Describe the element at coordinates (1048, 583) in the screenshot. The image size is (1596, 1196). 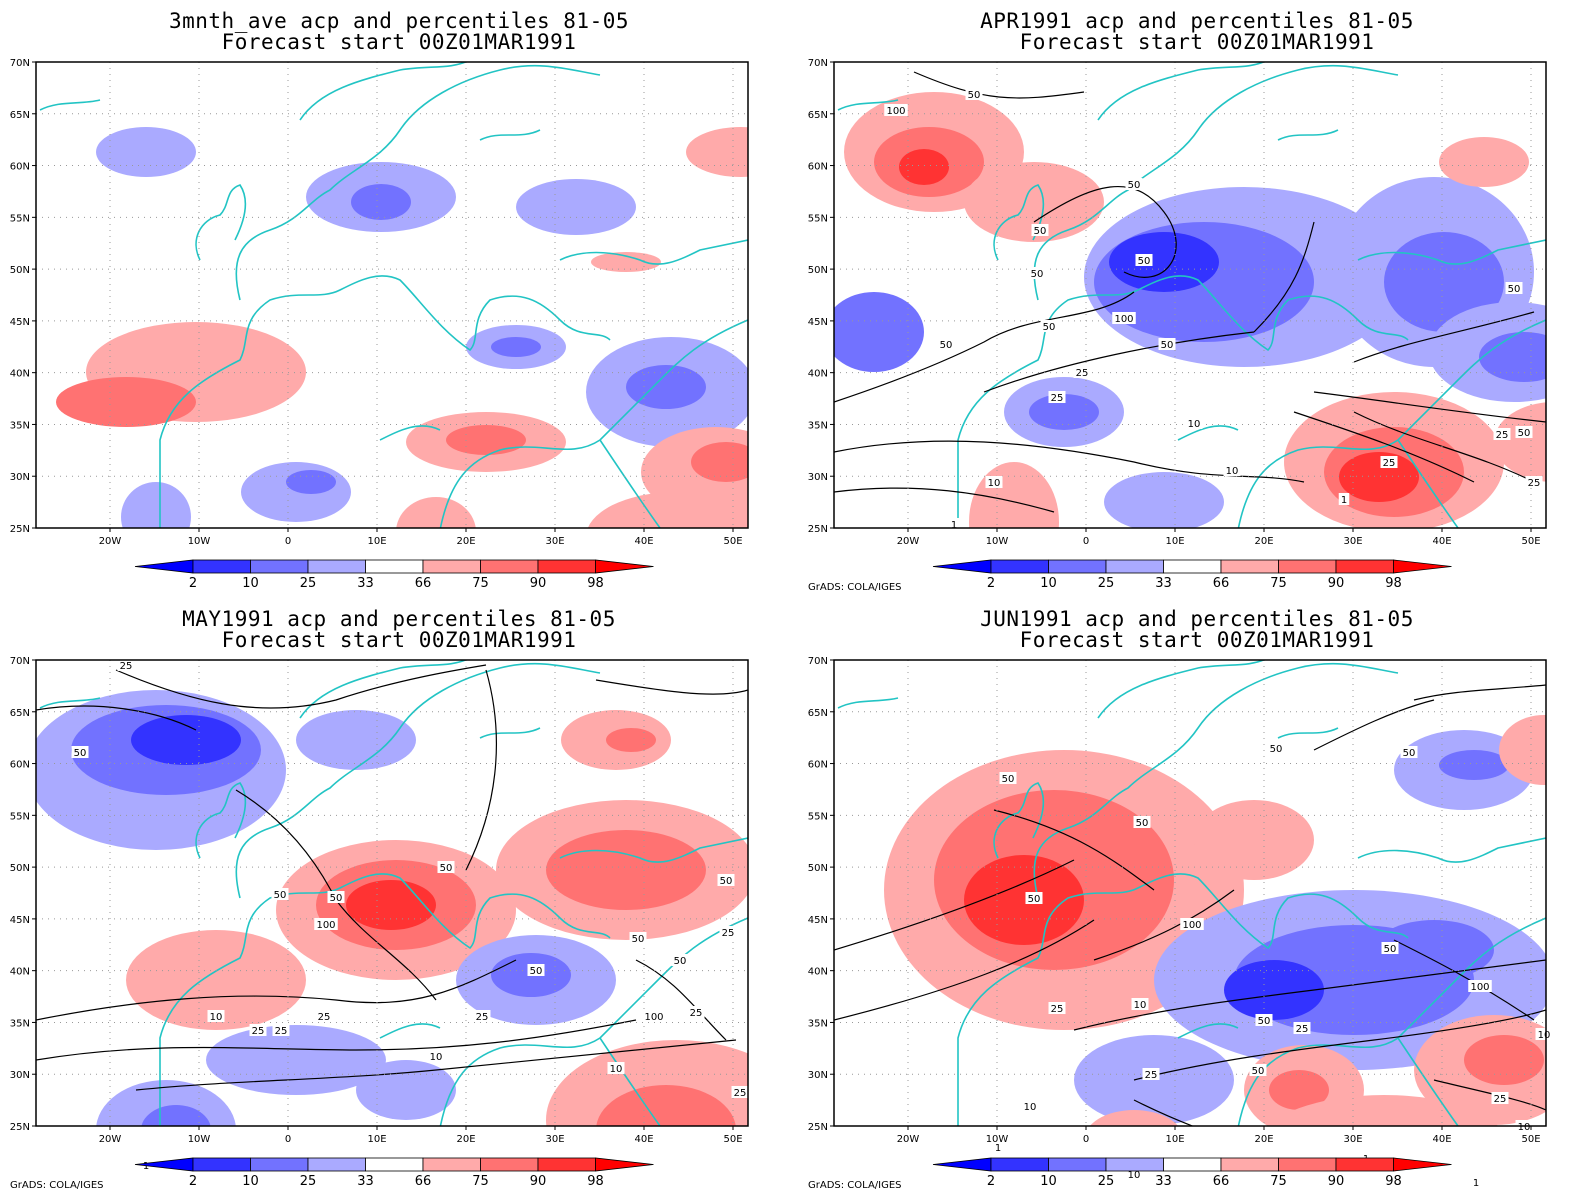
I see `colorbar-label: 10` at that location.